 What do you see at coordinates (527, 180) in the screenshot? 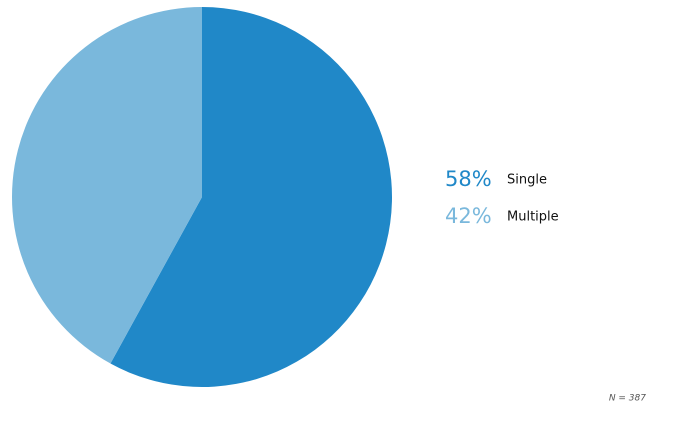
I see `legend-label: Single` at bounding box center [527, 180].